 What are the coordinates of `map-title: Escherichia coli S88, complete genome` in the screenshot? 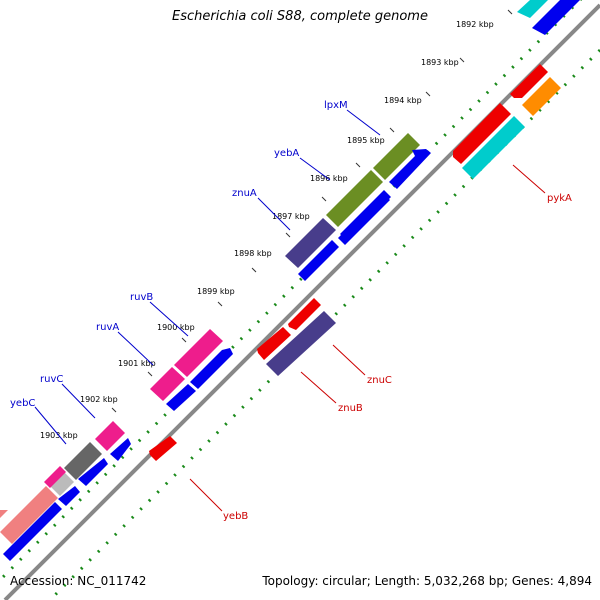 It's located at (300, 16).